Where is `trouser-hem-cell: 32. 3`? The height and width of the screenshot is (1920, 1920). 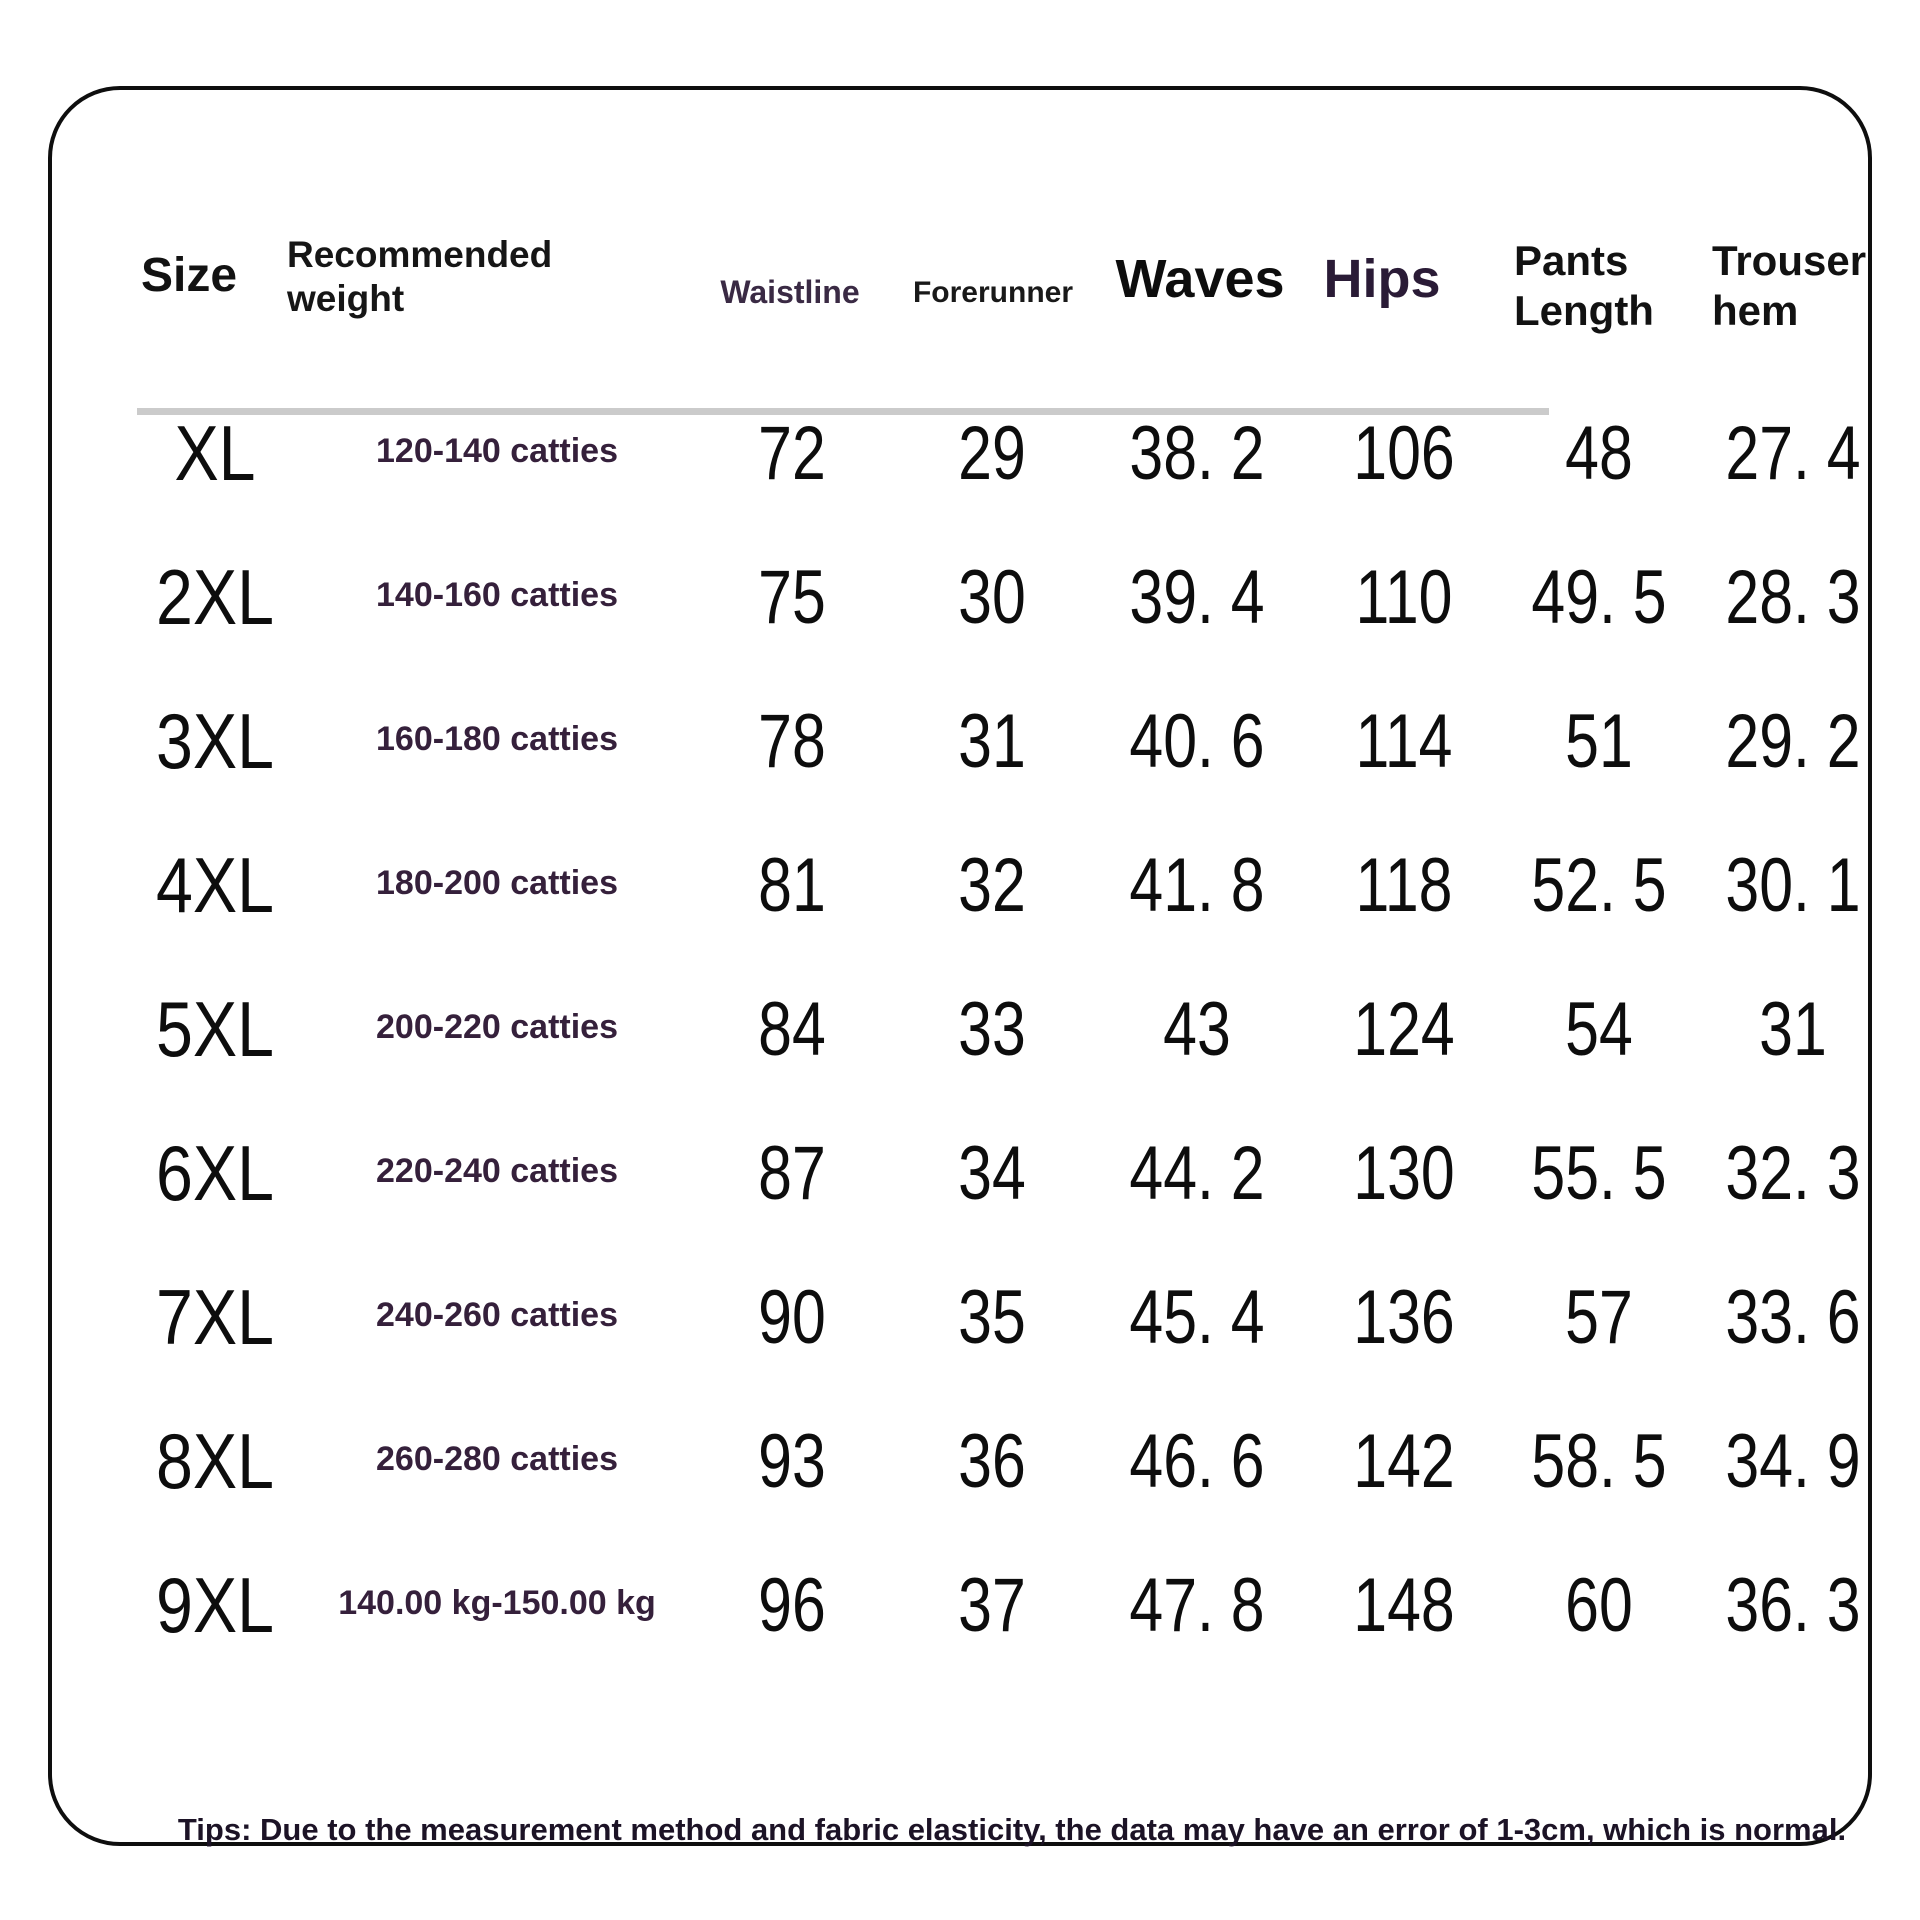 trouser-hem-cell: 32. 3 is located at coordinates (1793, 1174).